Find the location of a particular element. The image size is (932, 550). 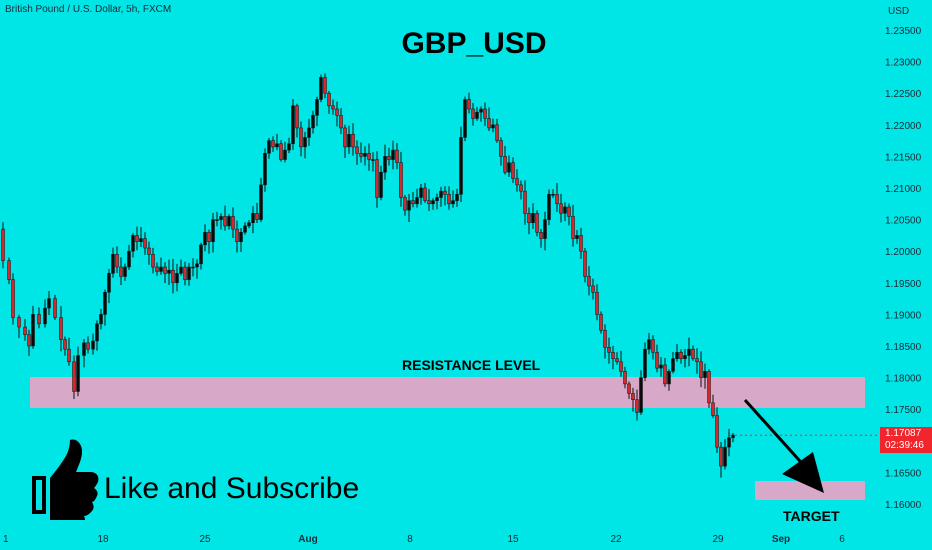

x-tick-label: 15 is located at coordinates (513, 539).